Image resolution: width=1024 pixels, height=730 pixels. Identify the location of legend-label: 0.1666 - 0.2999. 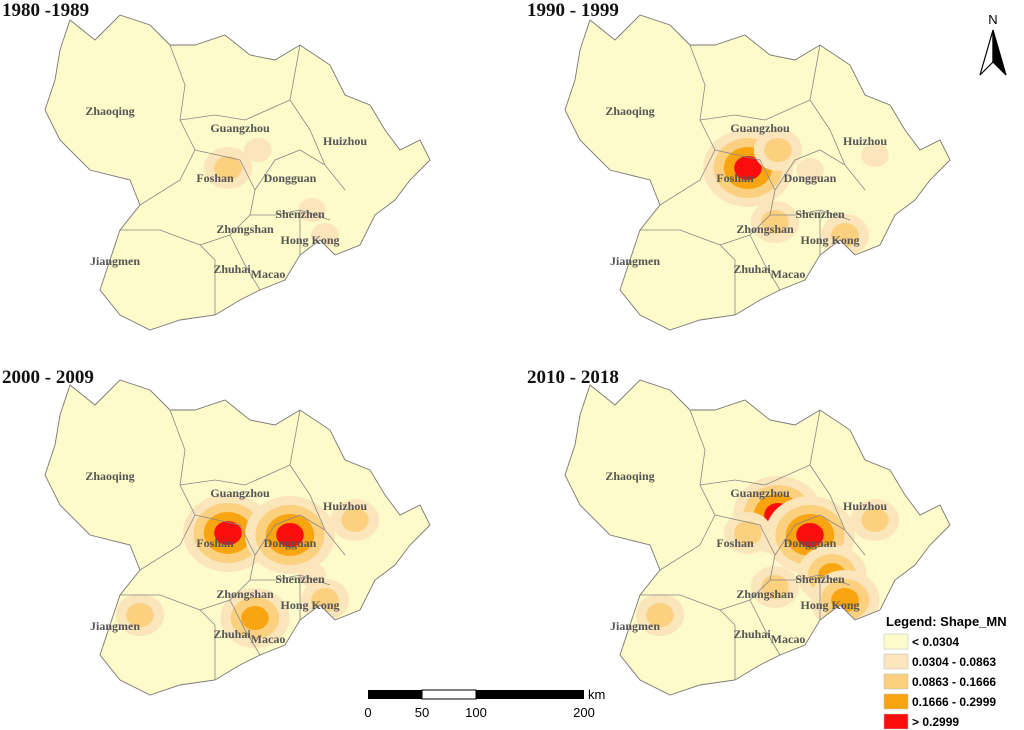
(954, 702).